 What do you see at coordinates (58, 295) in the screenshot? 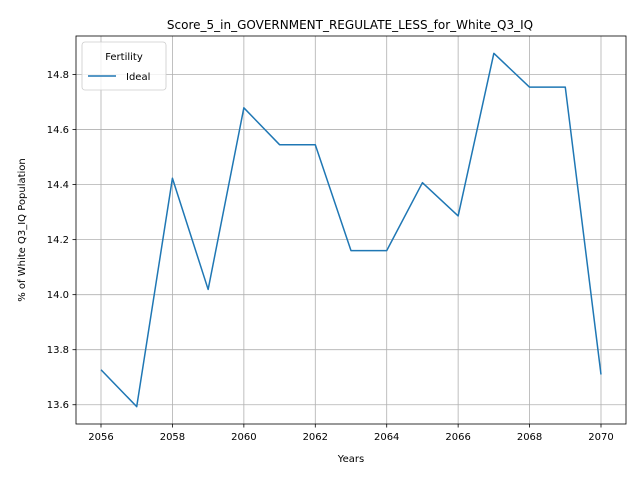
I see `y-tick-label: 14.0` at bounding box center [58, 295].